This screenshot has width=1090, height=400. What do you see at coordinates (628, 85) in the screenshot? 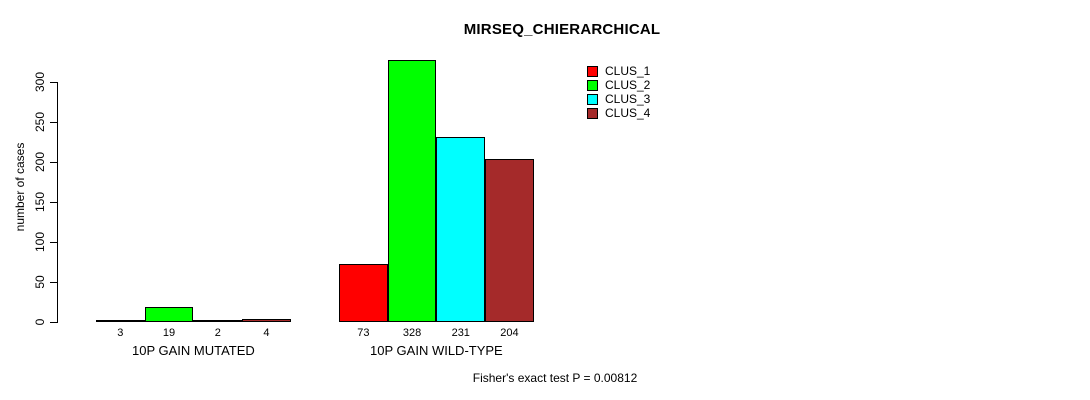
I see `legend-item-label: CLUS_2` at bounding box center [628, 85].